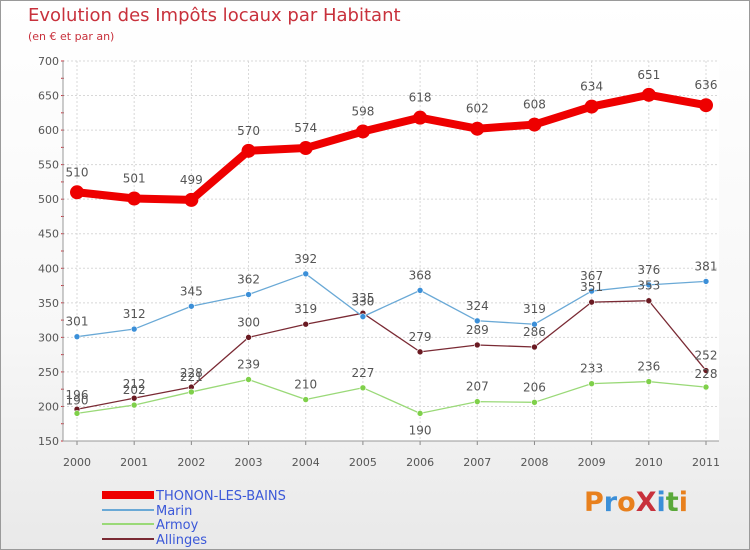  Describe the element at coordinates (362, 111) in the screenshot. I see `data-label: 598` at that location.